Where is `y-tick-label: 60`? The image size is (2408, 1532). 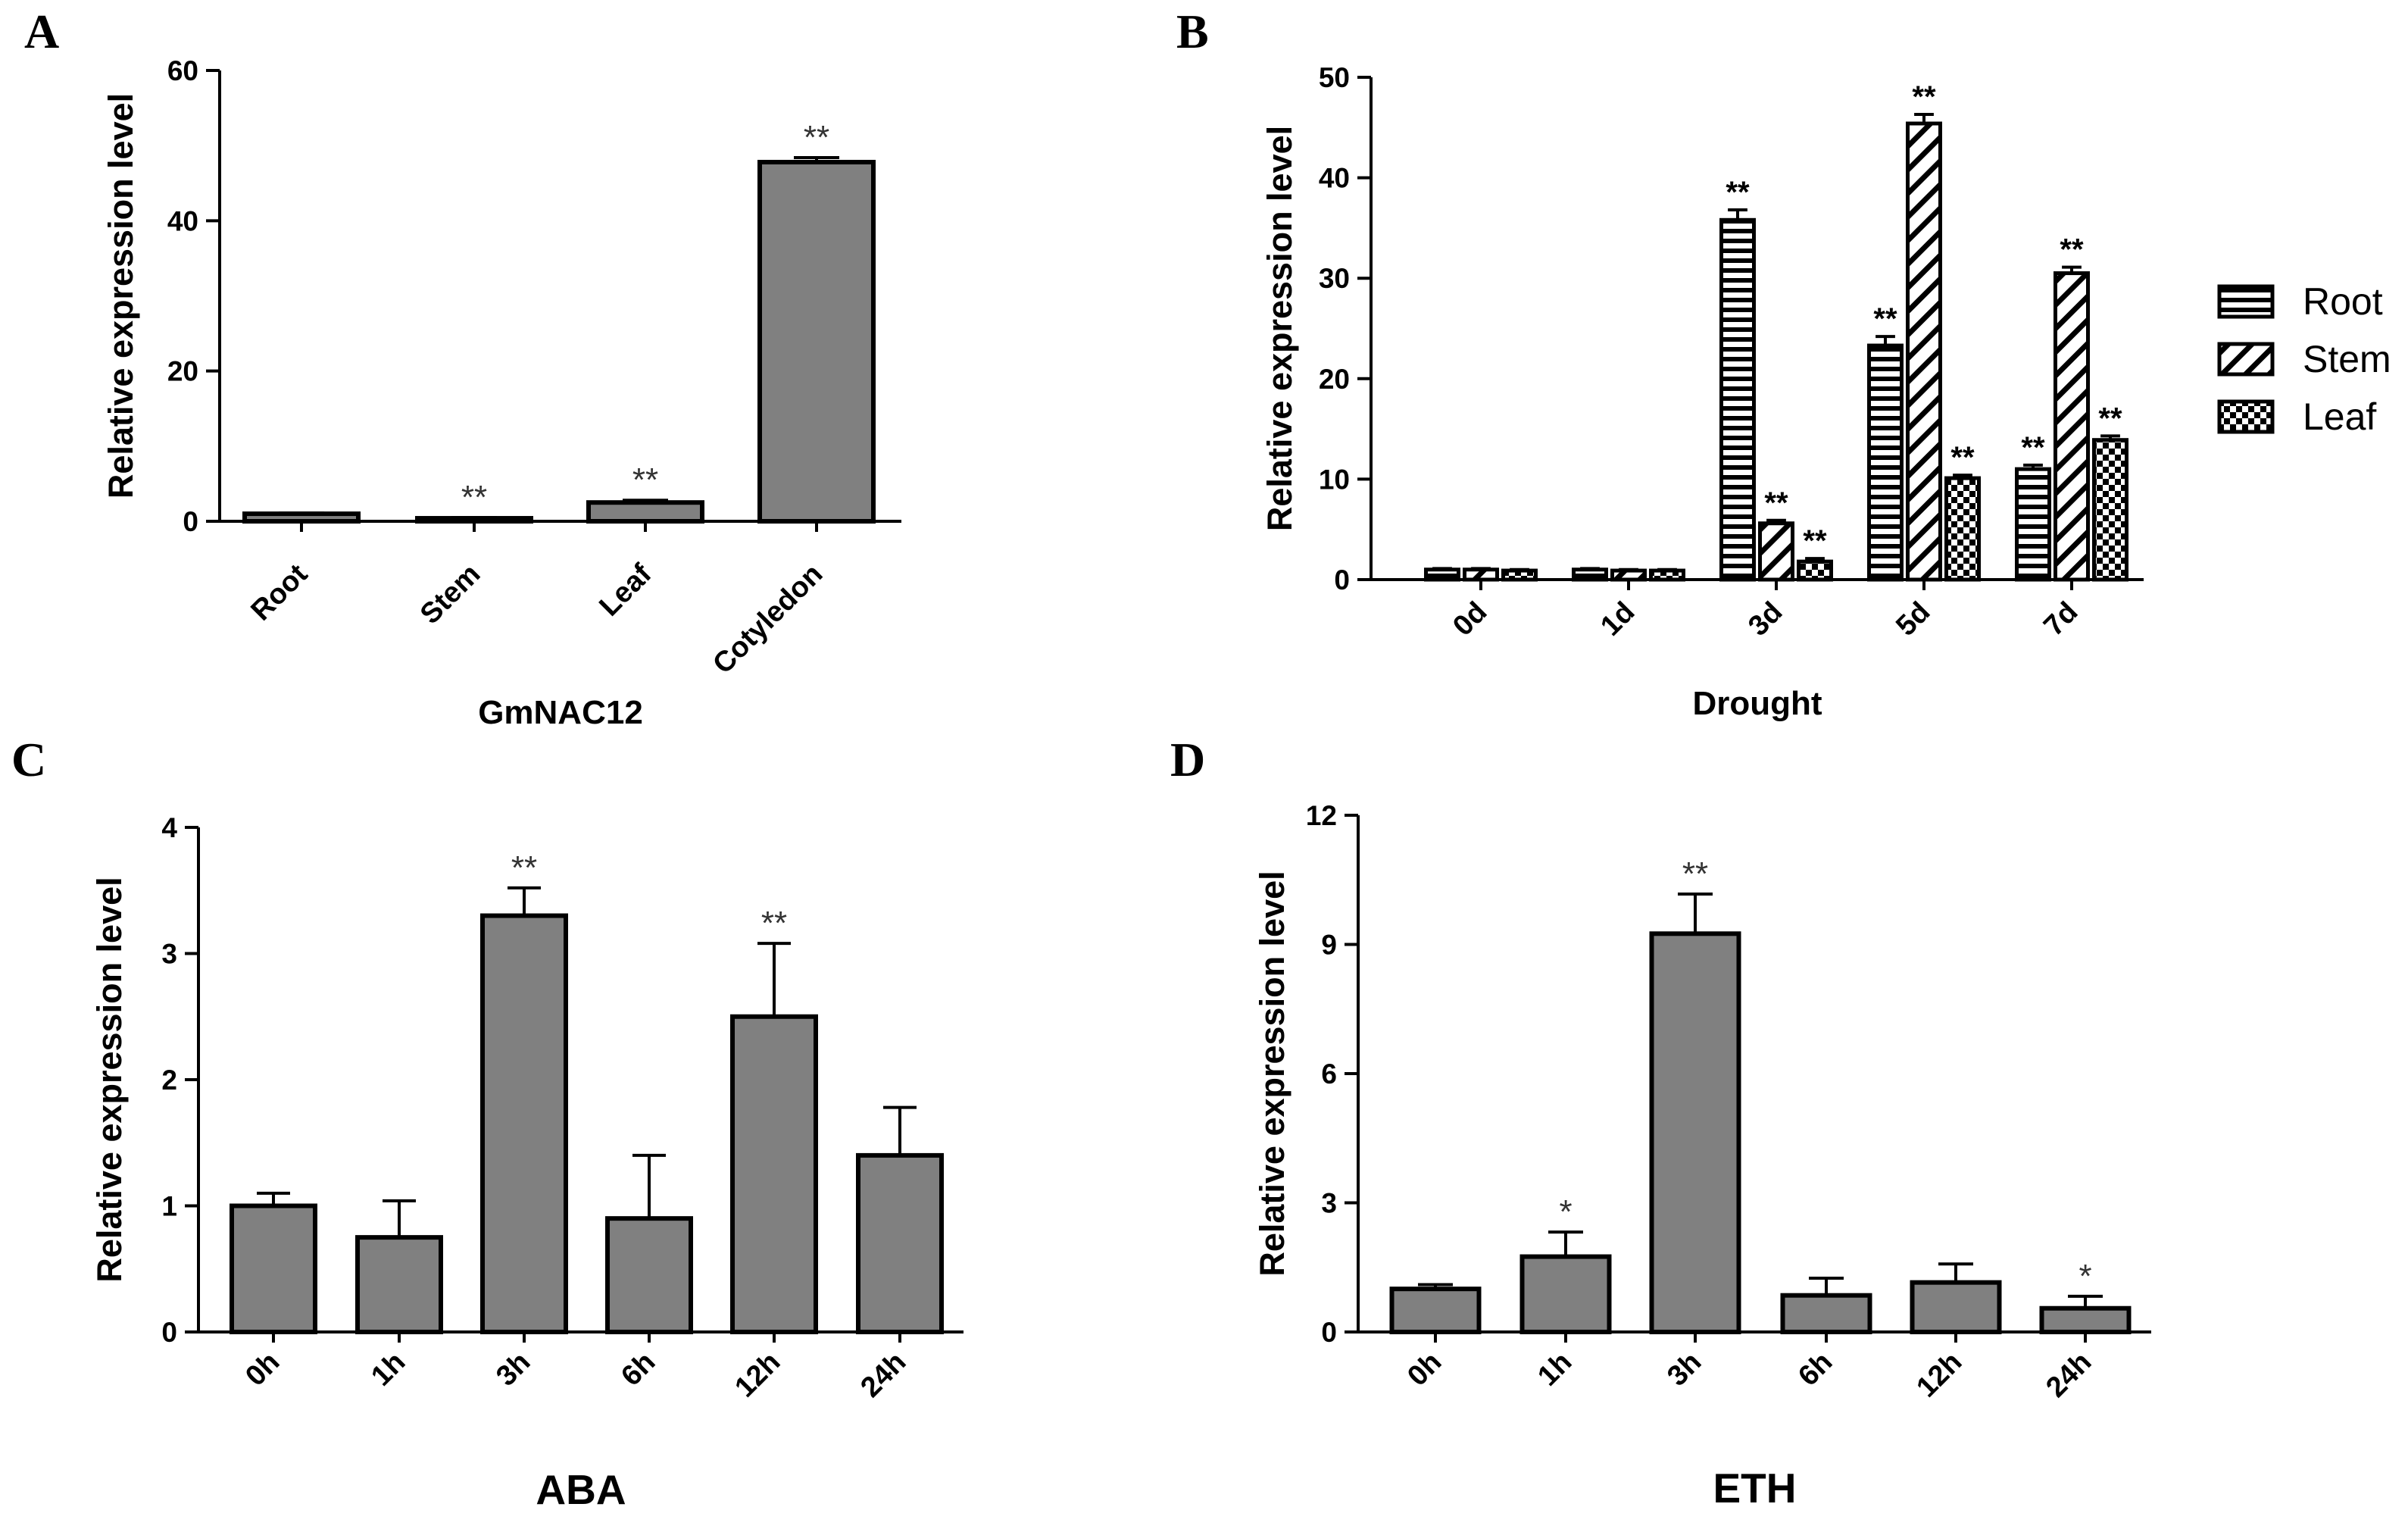
y-tick-label: 60 is located at coordinates (182, 71).